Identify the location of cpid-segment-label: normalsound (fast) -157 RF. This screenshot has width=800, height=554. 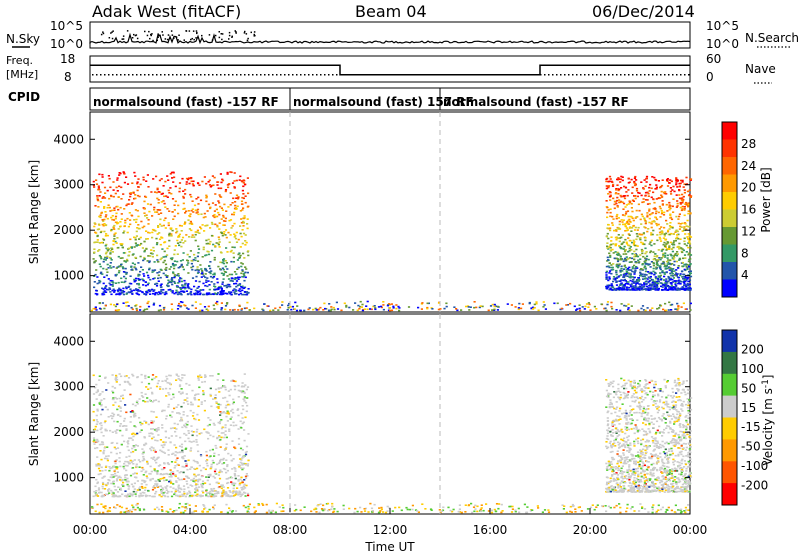
(536, 102).